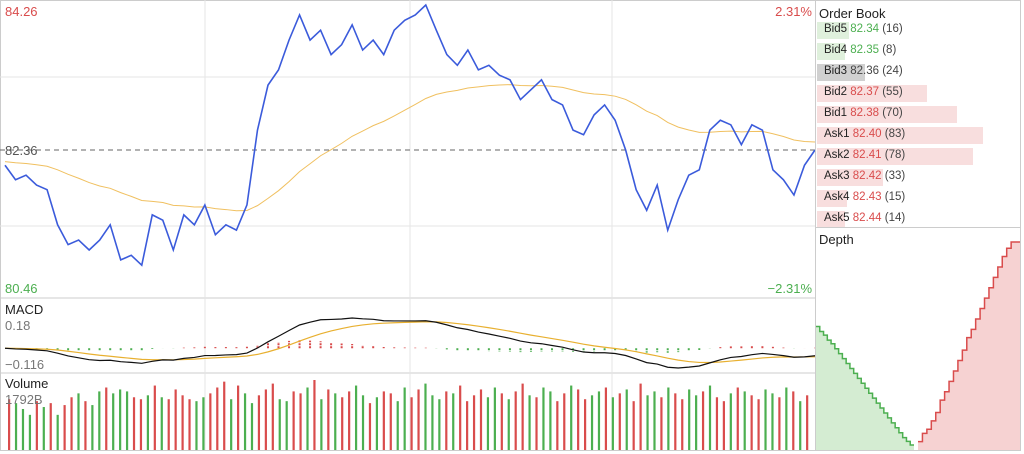 The width and height of the screenshot is (1024, 454). What do you see at coordinates (837, 155) in the screenshot?
I see `order-book-level: Ask2` at bounding box center [837, 155].